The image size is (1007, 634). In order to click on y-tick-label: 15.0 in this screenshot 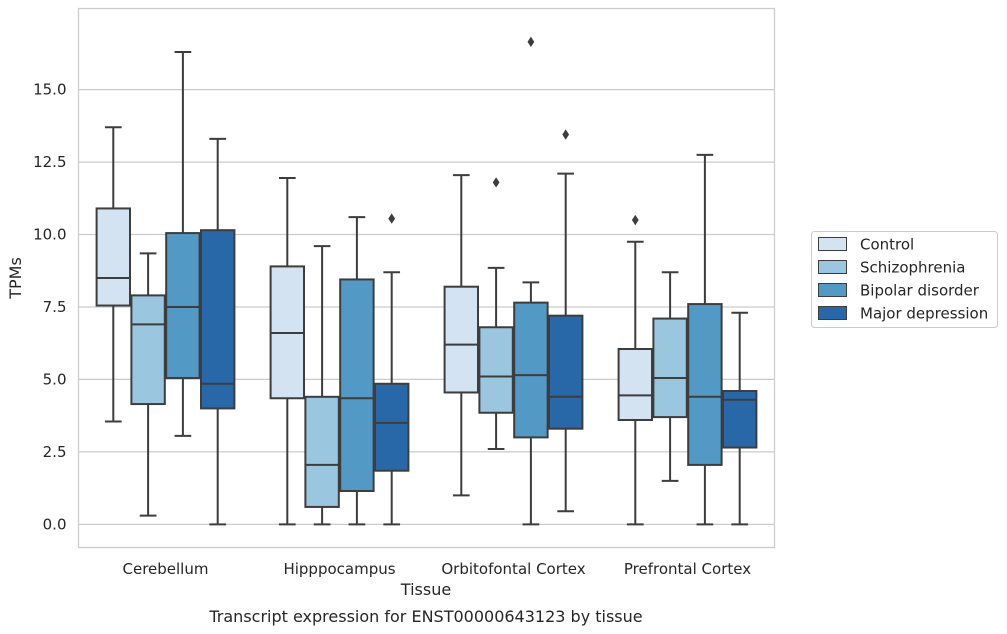, I will do `click(49, 90)`.